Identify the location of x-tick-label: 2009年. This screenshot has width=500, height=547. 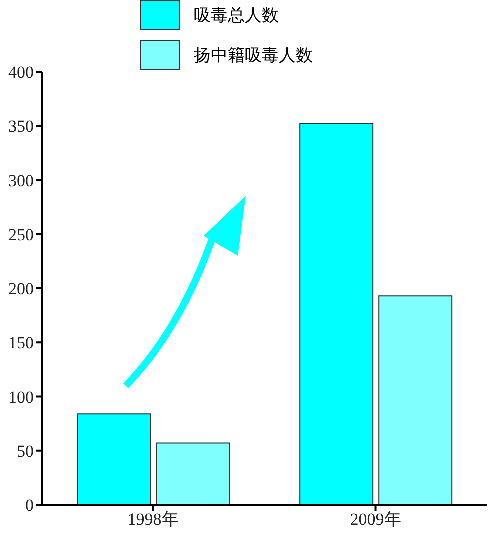
(376, 520).